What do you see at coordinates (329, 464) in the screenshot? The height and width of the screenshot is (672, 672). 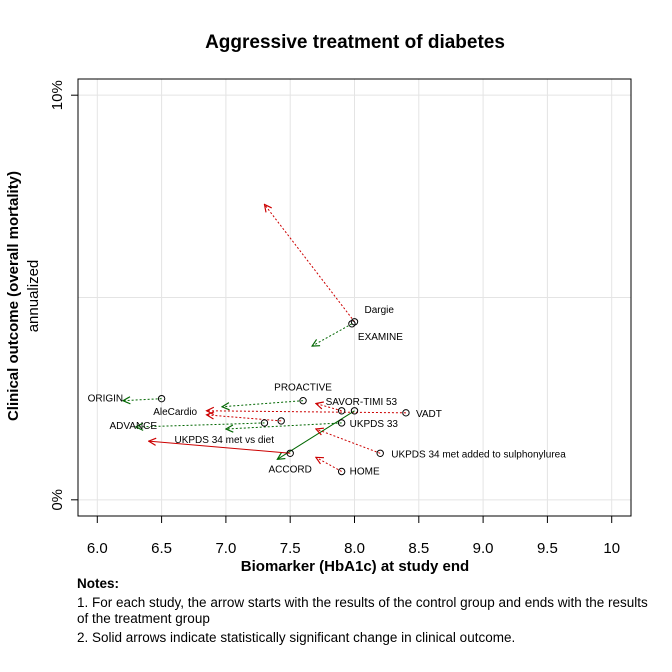 I see `arrow-home` at bounding box center [329, 464].